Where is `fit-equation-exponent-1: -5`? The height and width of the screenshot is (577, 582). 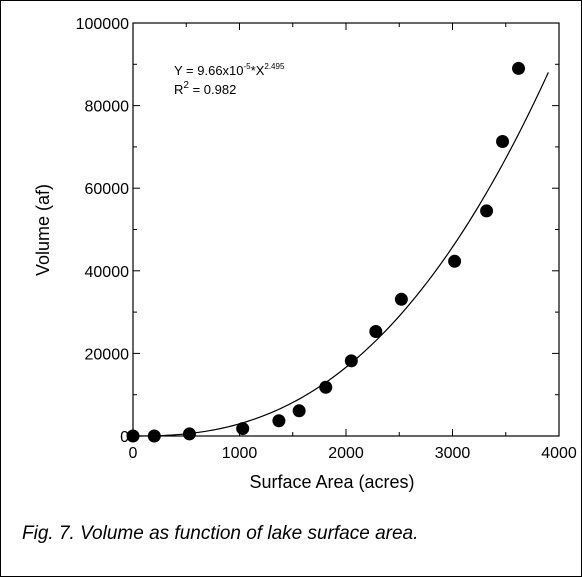
fit-equation-exponent-1: -5 is located at coordinates (248, 66).